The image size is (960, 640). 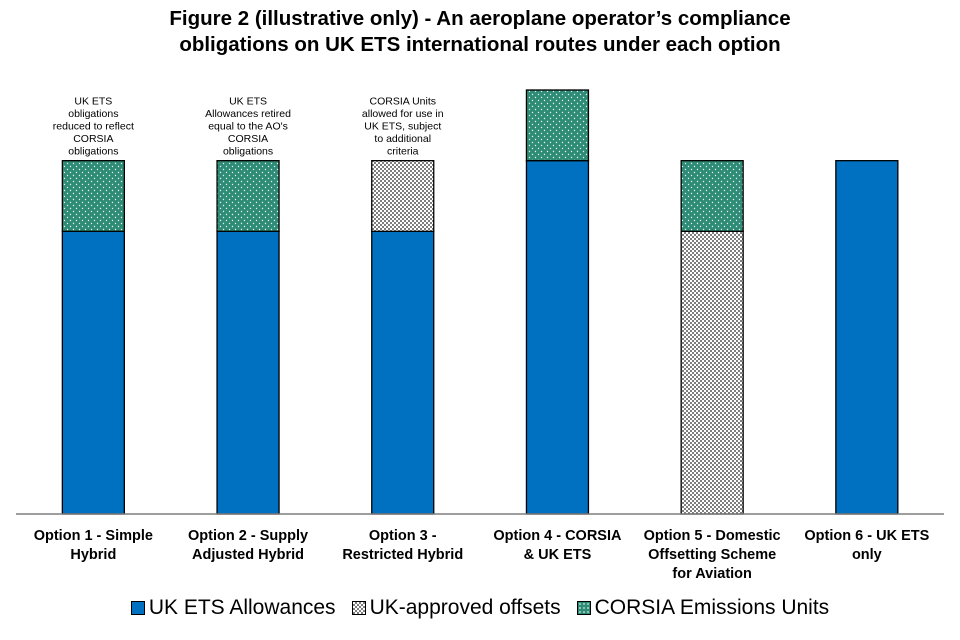 What do you see at coordinates (358, 608) in the screenshot?
I see `legend-swatch-uk-approved-offsets` at bounding box center [358, 608].